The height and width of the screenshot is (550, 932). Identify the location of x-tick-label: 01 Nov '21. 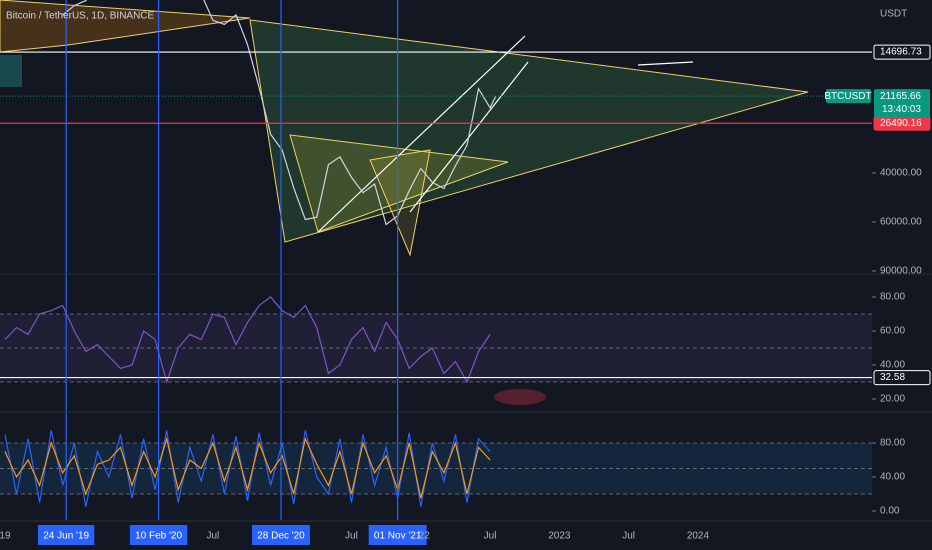
(398, 536).